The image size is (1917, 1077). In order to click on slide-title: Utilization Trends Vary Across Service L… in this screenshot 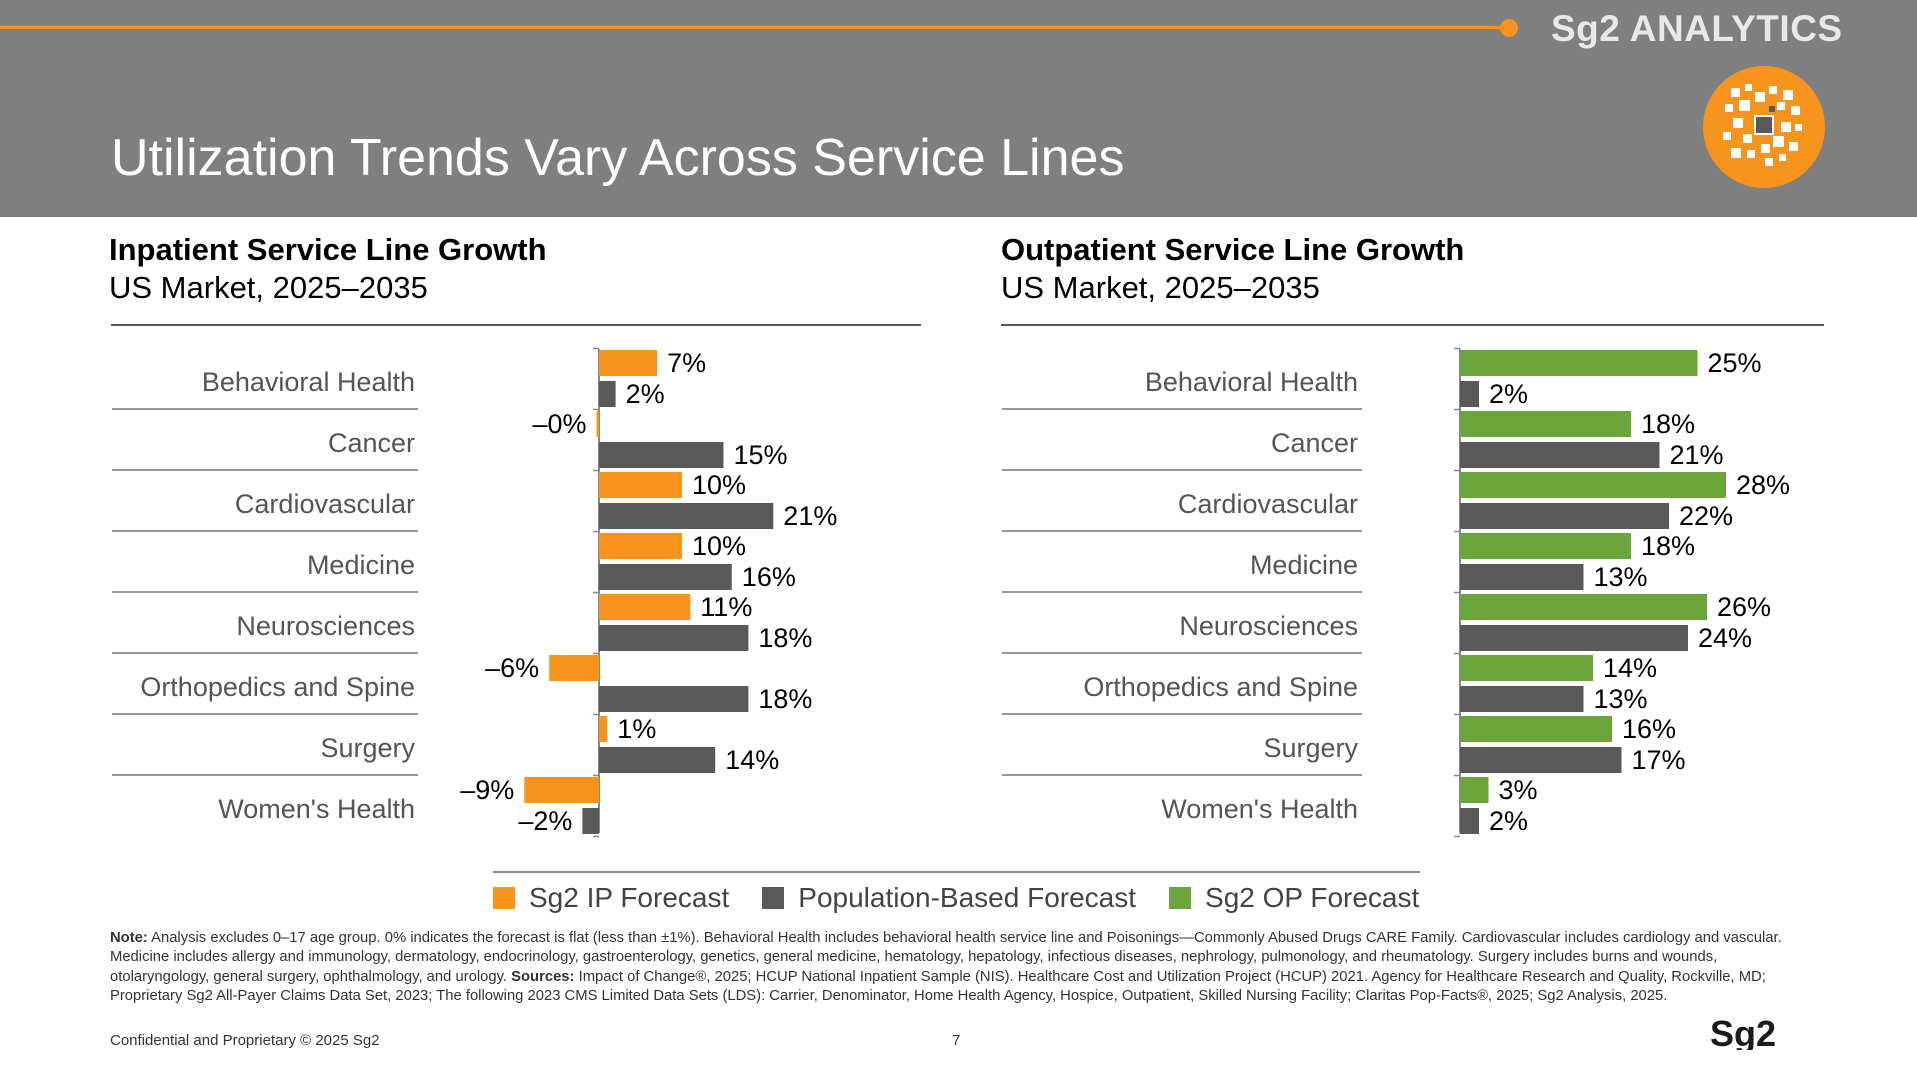, I will do `click(618, 158)`.